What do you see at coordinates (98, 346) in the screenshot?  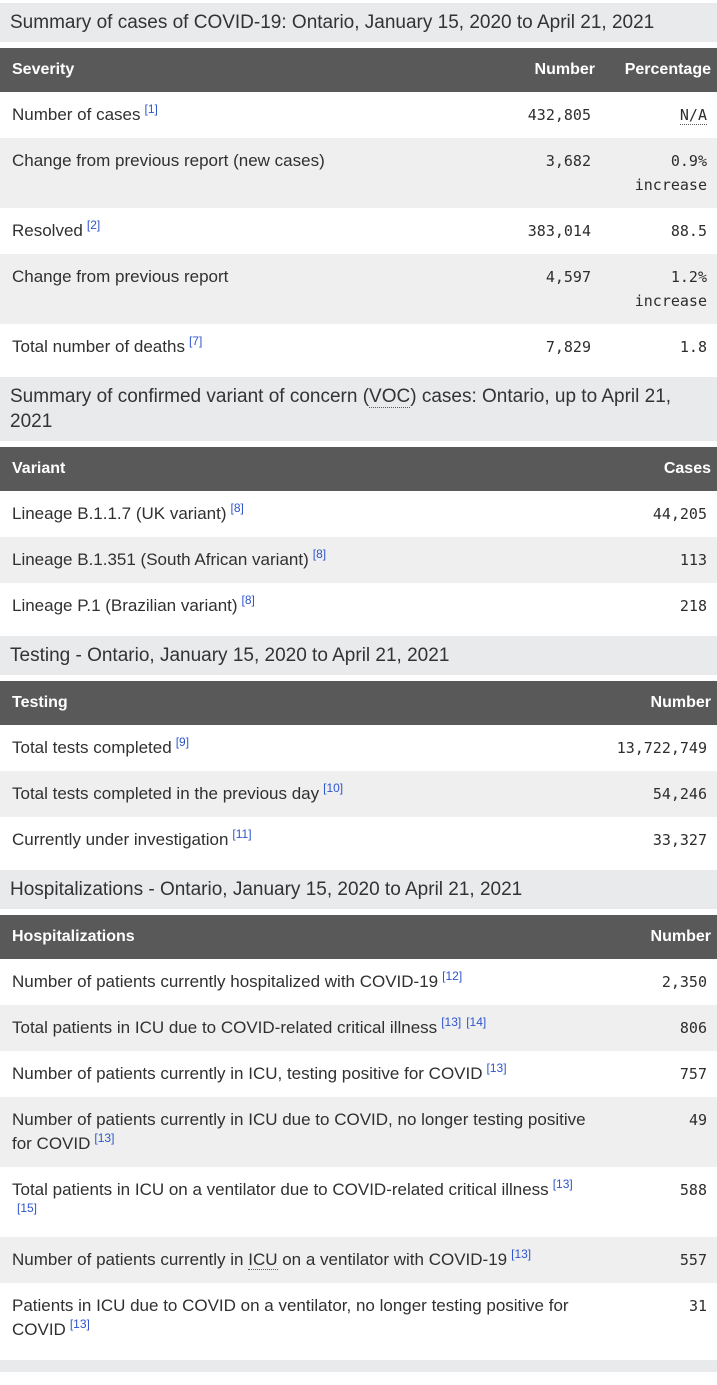 I see `row-label-text: Total number of deaths` at bounding box center [98, 346].